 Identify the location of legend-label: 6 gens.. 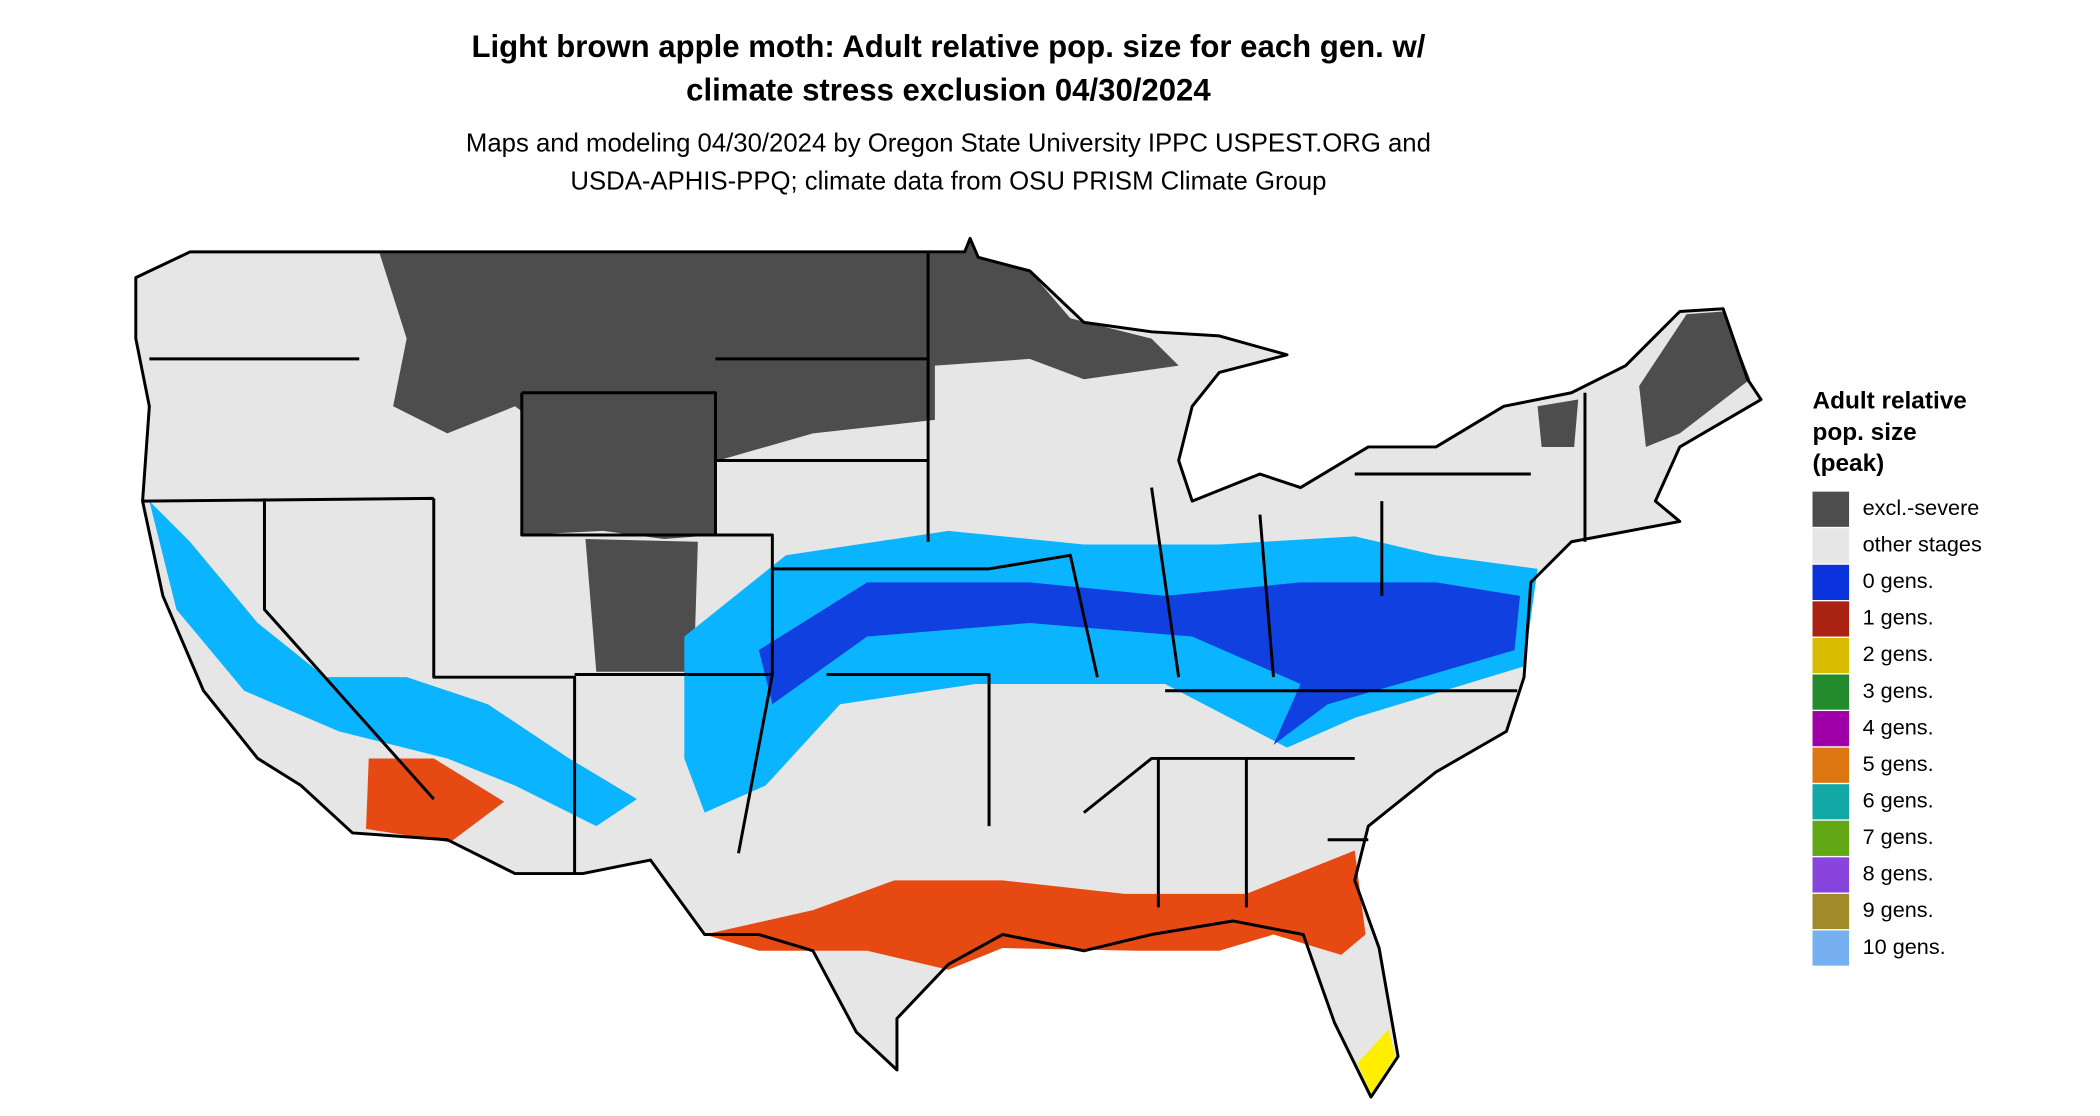
(1898, 800).